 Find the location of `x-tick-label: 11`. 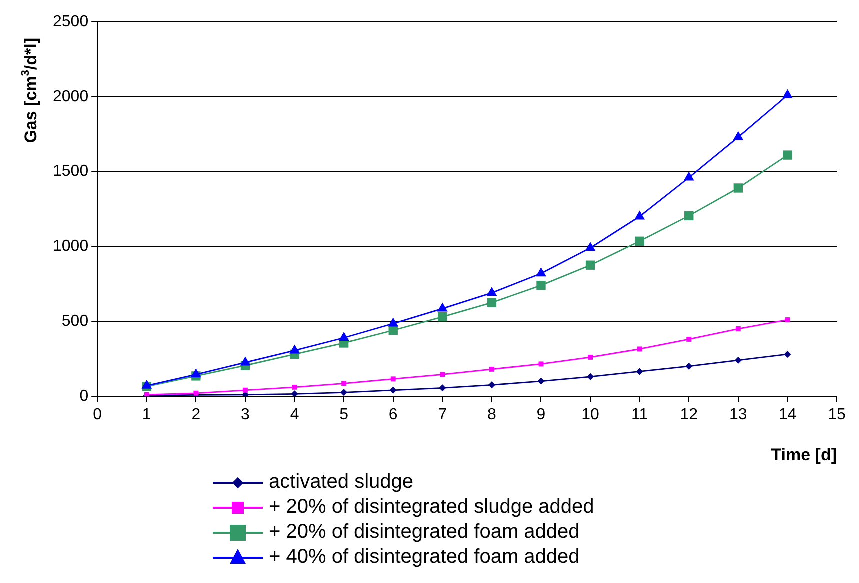

x-tick-label: 11 is located at coordinates (640, 415).